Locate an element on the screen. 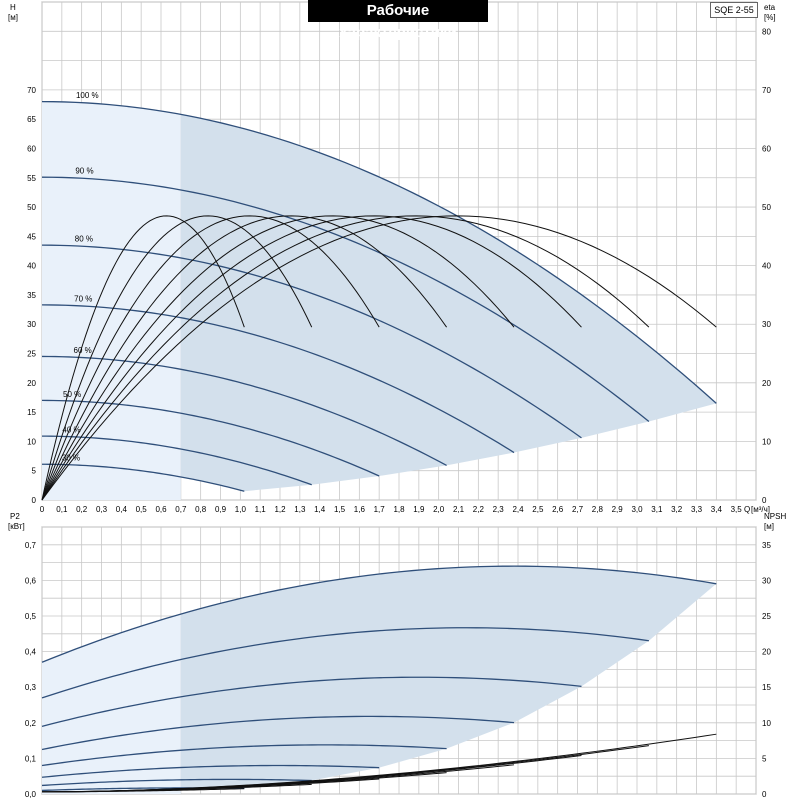 This screenshot has height=805, width=800. head-x-tick-label: 3,3 is located at coordinates (697, 509).